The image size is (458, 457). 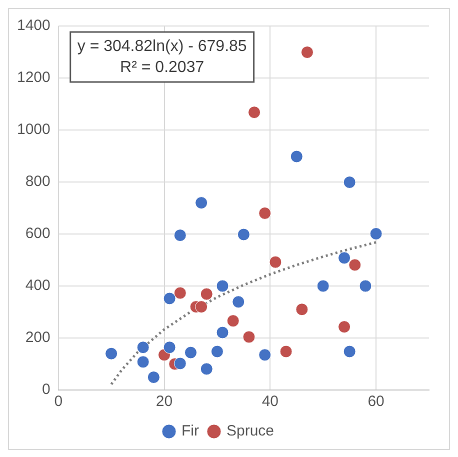 I want to click on legend-label: Spruce, so click(x=250, y=431).